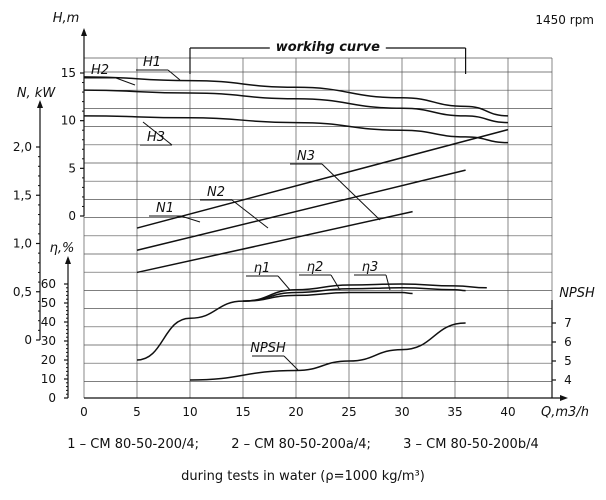 This screenshot has width=606, height=500. Describe the element at coordinates (68, 121) in the screenshot. I see `axis-H-tick-label-1: 10` at that location.